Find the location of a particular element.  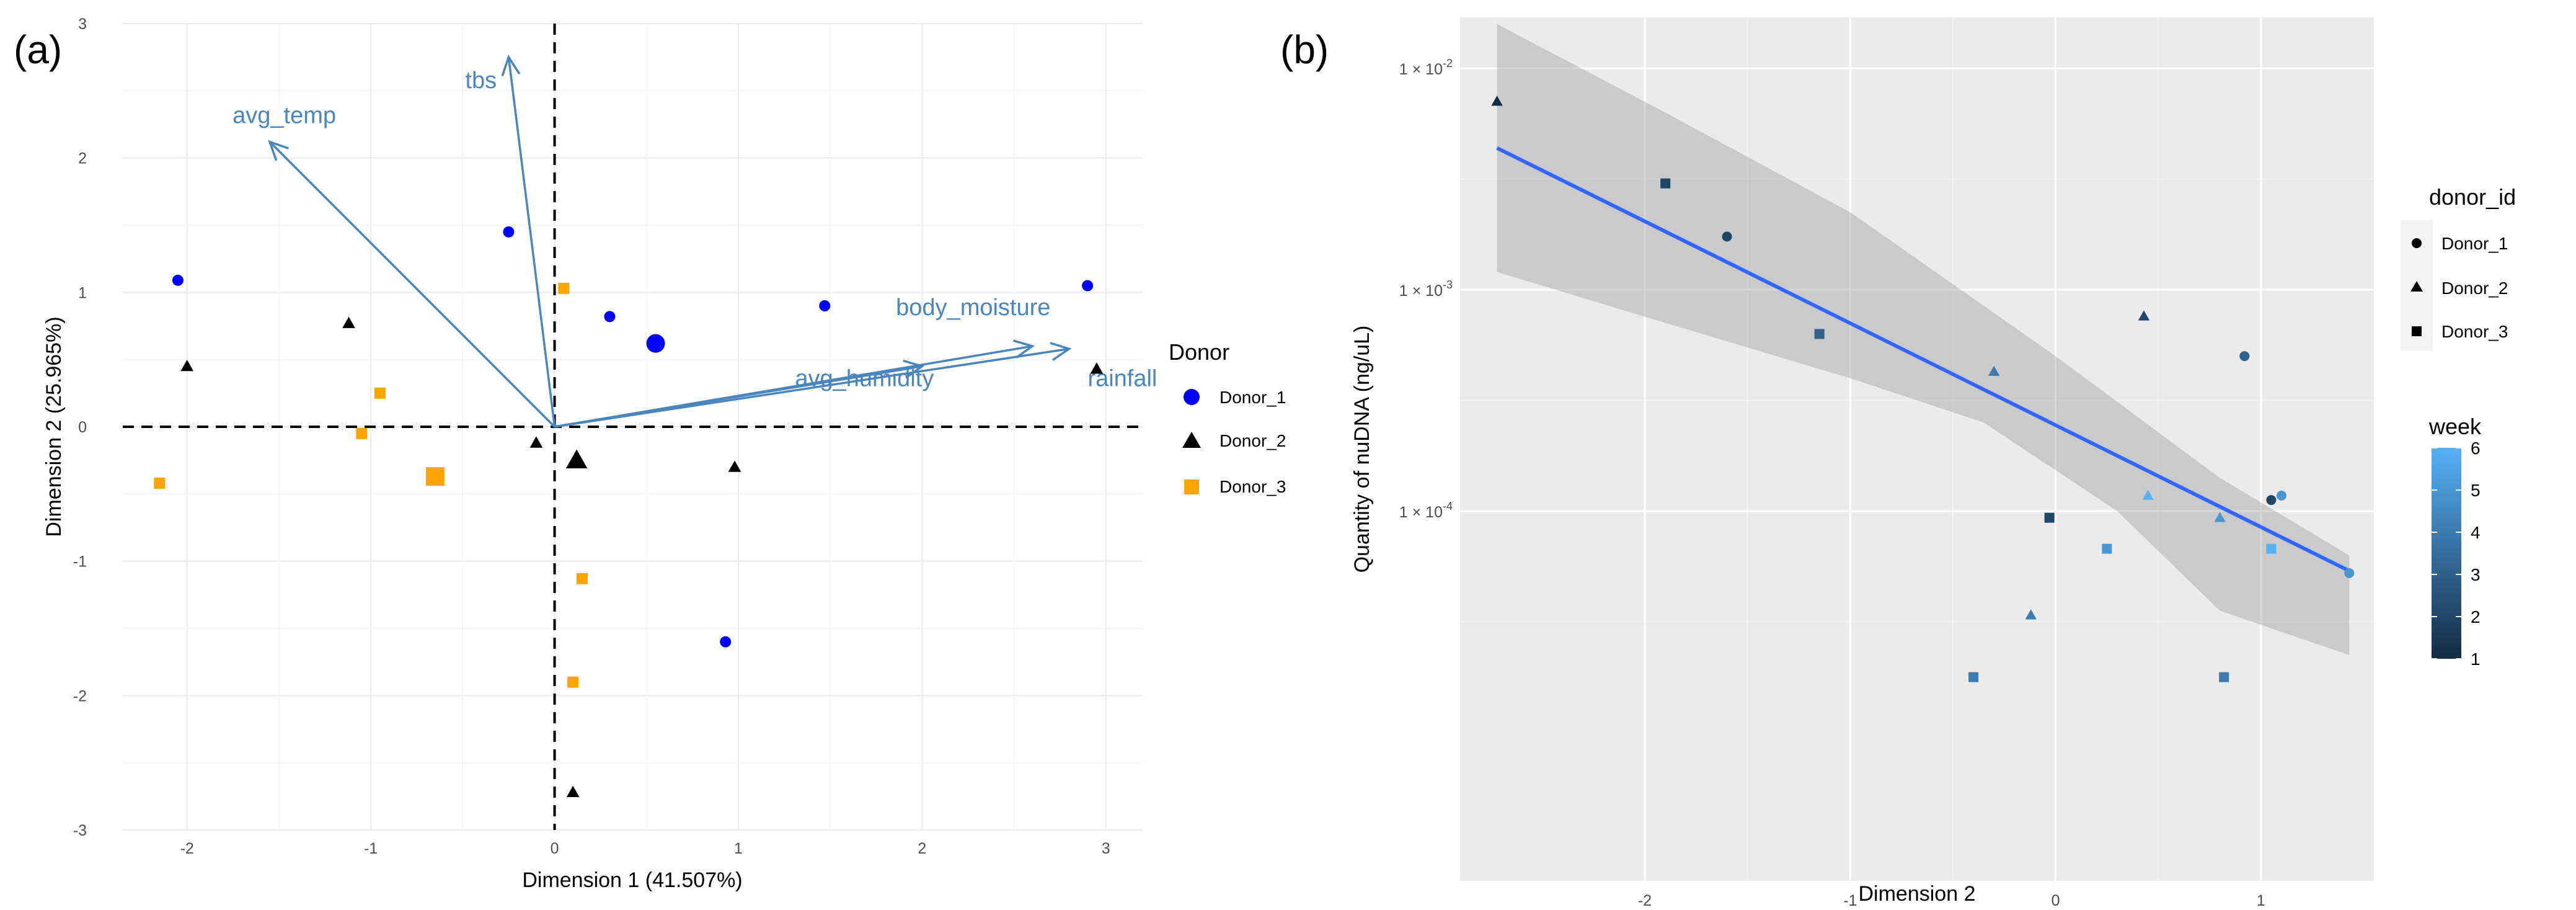

a-y-tick-label: -3 is located at coordinates (80, 830).